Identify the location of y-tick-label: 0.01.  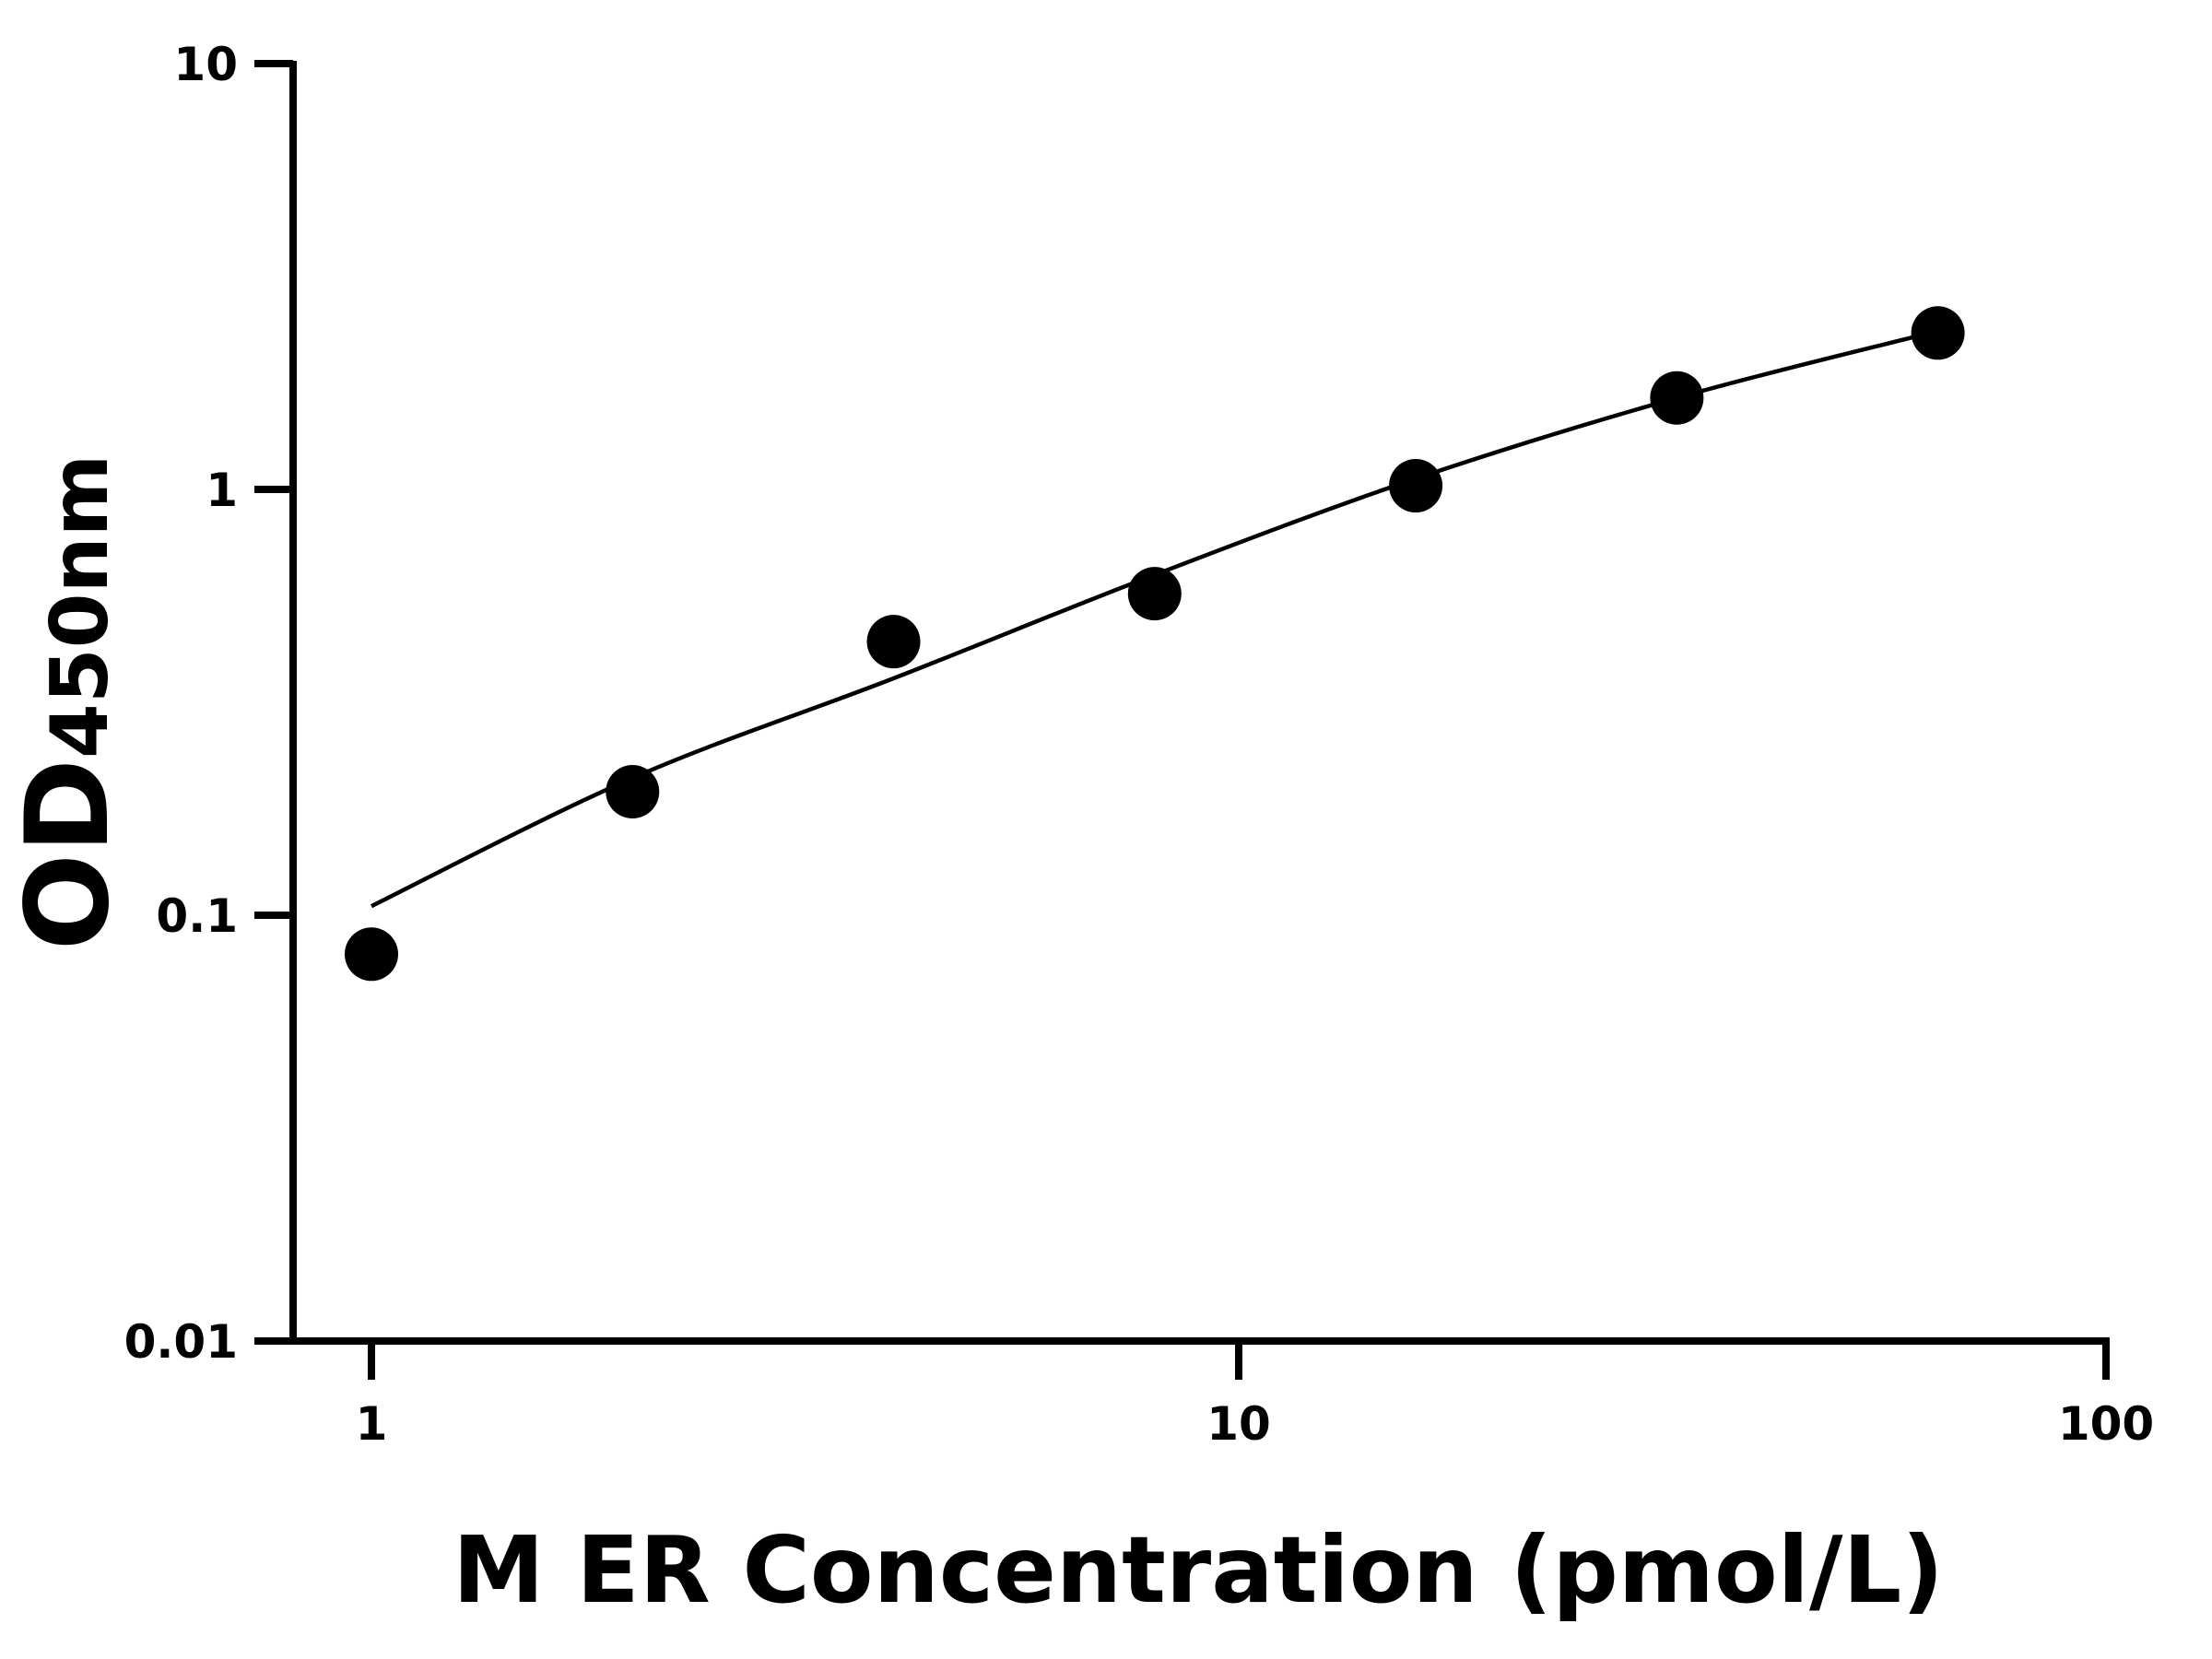
(181, 1342).